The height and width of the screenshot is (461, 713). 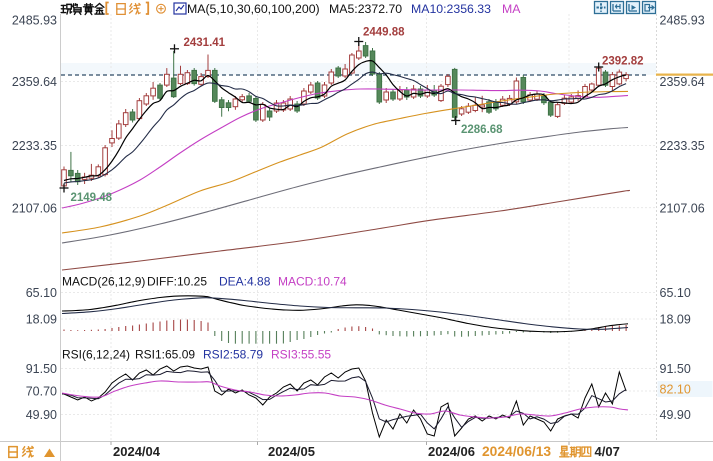 I want to click on svg-text: DIFF:10.25, so click(x=177, y=282).